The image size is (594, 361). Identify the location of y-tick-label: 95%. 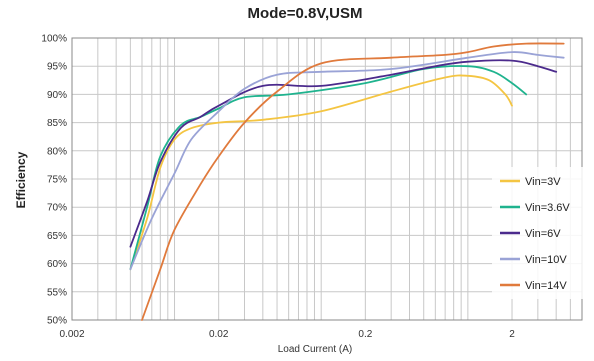
(57, 67).